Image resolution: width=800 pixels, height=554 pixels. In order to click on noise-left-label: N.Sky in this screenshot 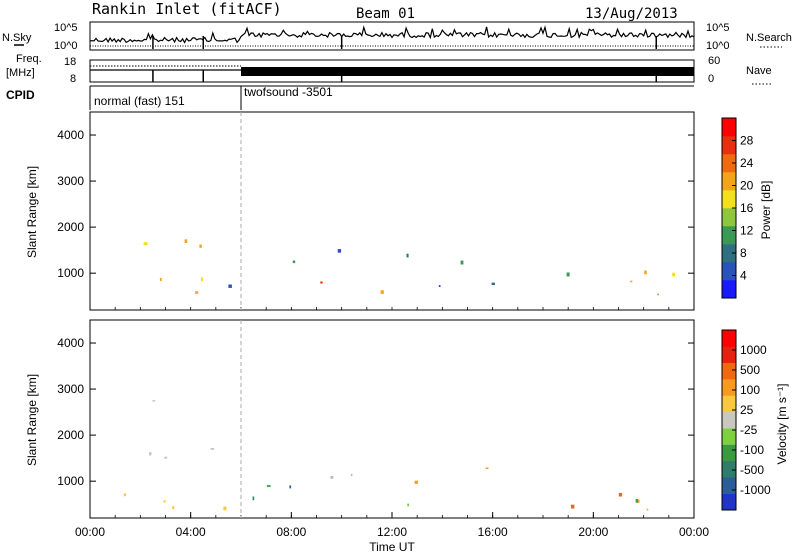, I will do `click(17, 38)`.